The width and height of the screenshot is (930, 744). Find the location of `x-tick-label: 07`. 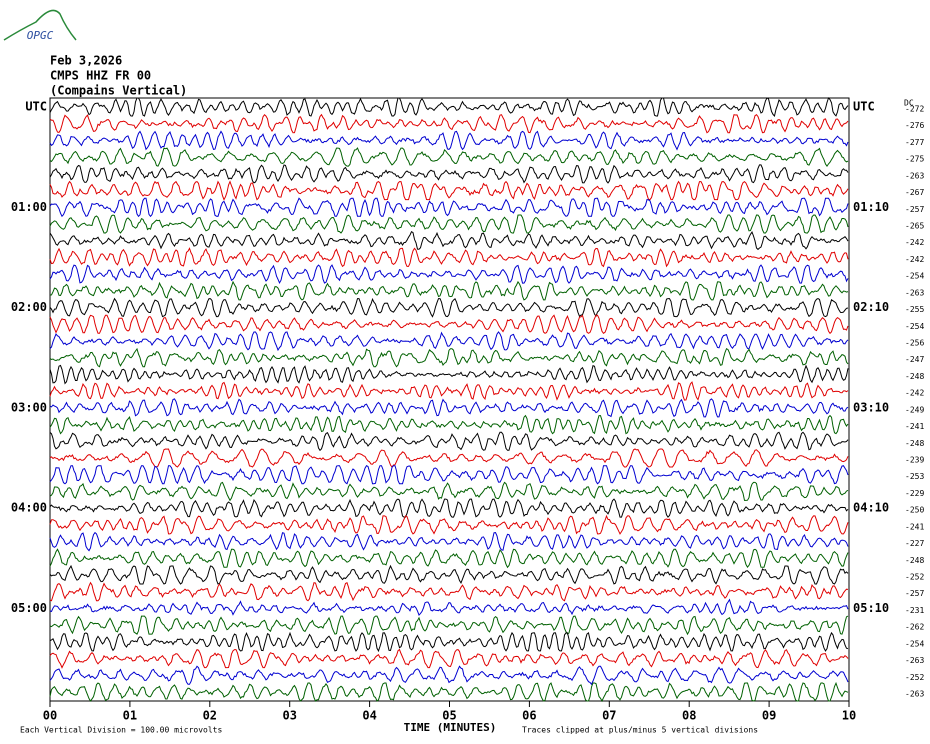

x-tick-label: 07 is located at coordinates (609, 716).